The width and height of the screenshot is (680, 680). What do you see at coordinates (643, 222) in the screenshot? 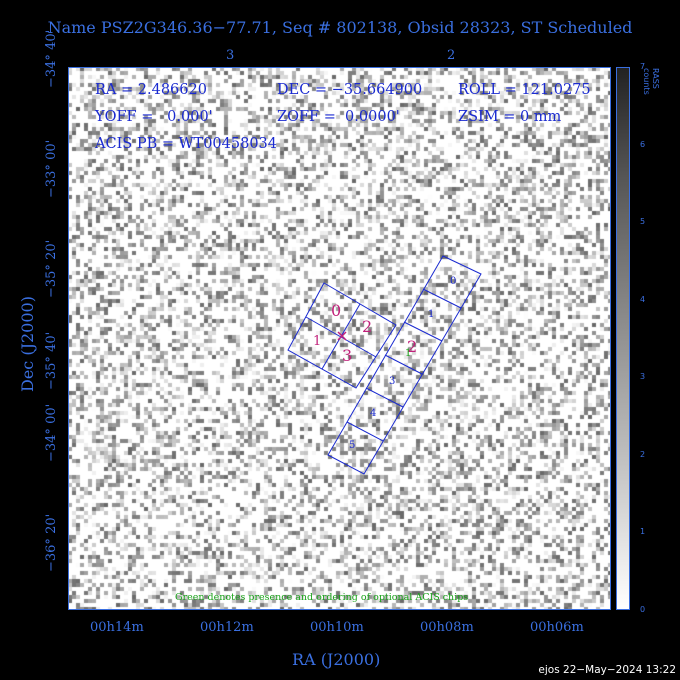
I see `colorbar-tick-label: 5` at bounding box center [643, 222].